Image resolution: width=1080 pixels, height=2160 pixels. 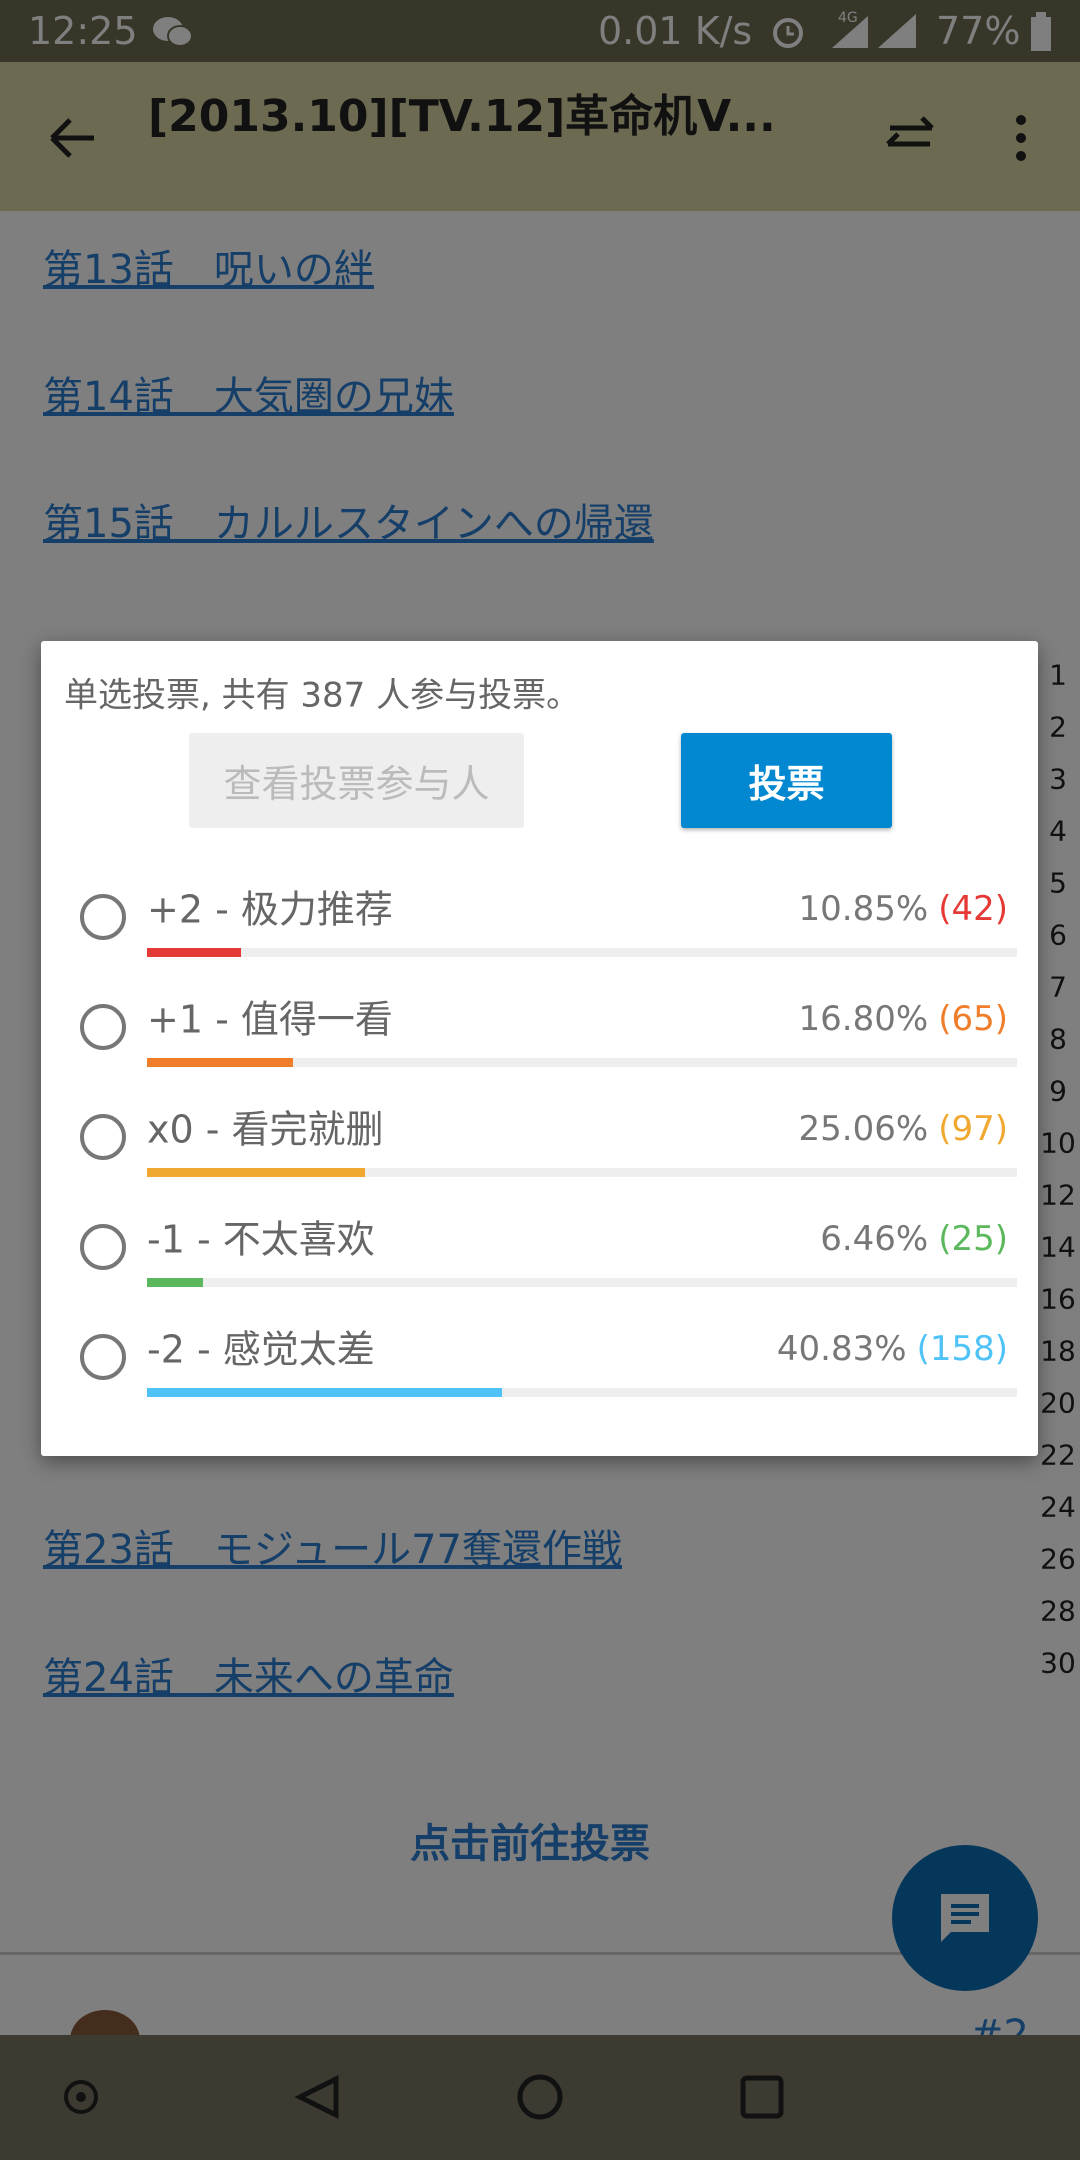 What do you see at coordinates (265, 1129) in the screenshot?
I see `option-label: x0 - 看完就删` at bounding box center [265, 1129].